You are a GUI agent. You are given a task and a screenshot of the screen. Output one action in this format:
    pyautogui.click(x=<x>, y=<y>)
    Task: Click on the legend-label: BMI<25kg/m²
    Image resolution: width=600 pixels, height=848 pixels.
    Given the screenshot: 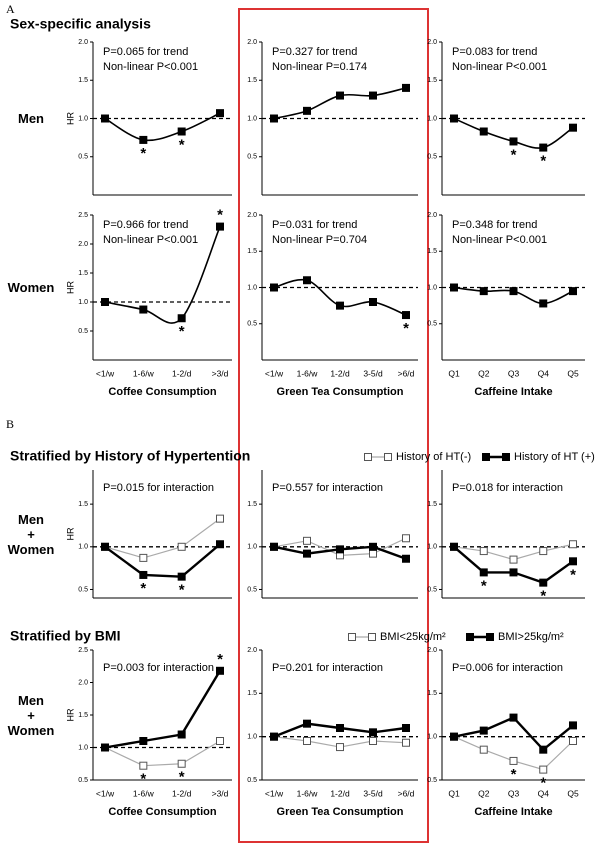 What is the action you would take?
    pyautogui.click(x=413, y=637)
    